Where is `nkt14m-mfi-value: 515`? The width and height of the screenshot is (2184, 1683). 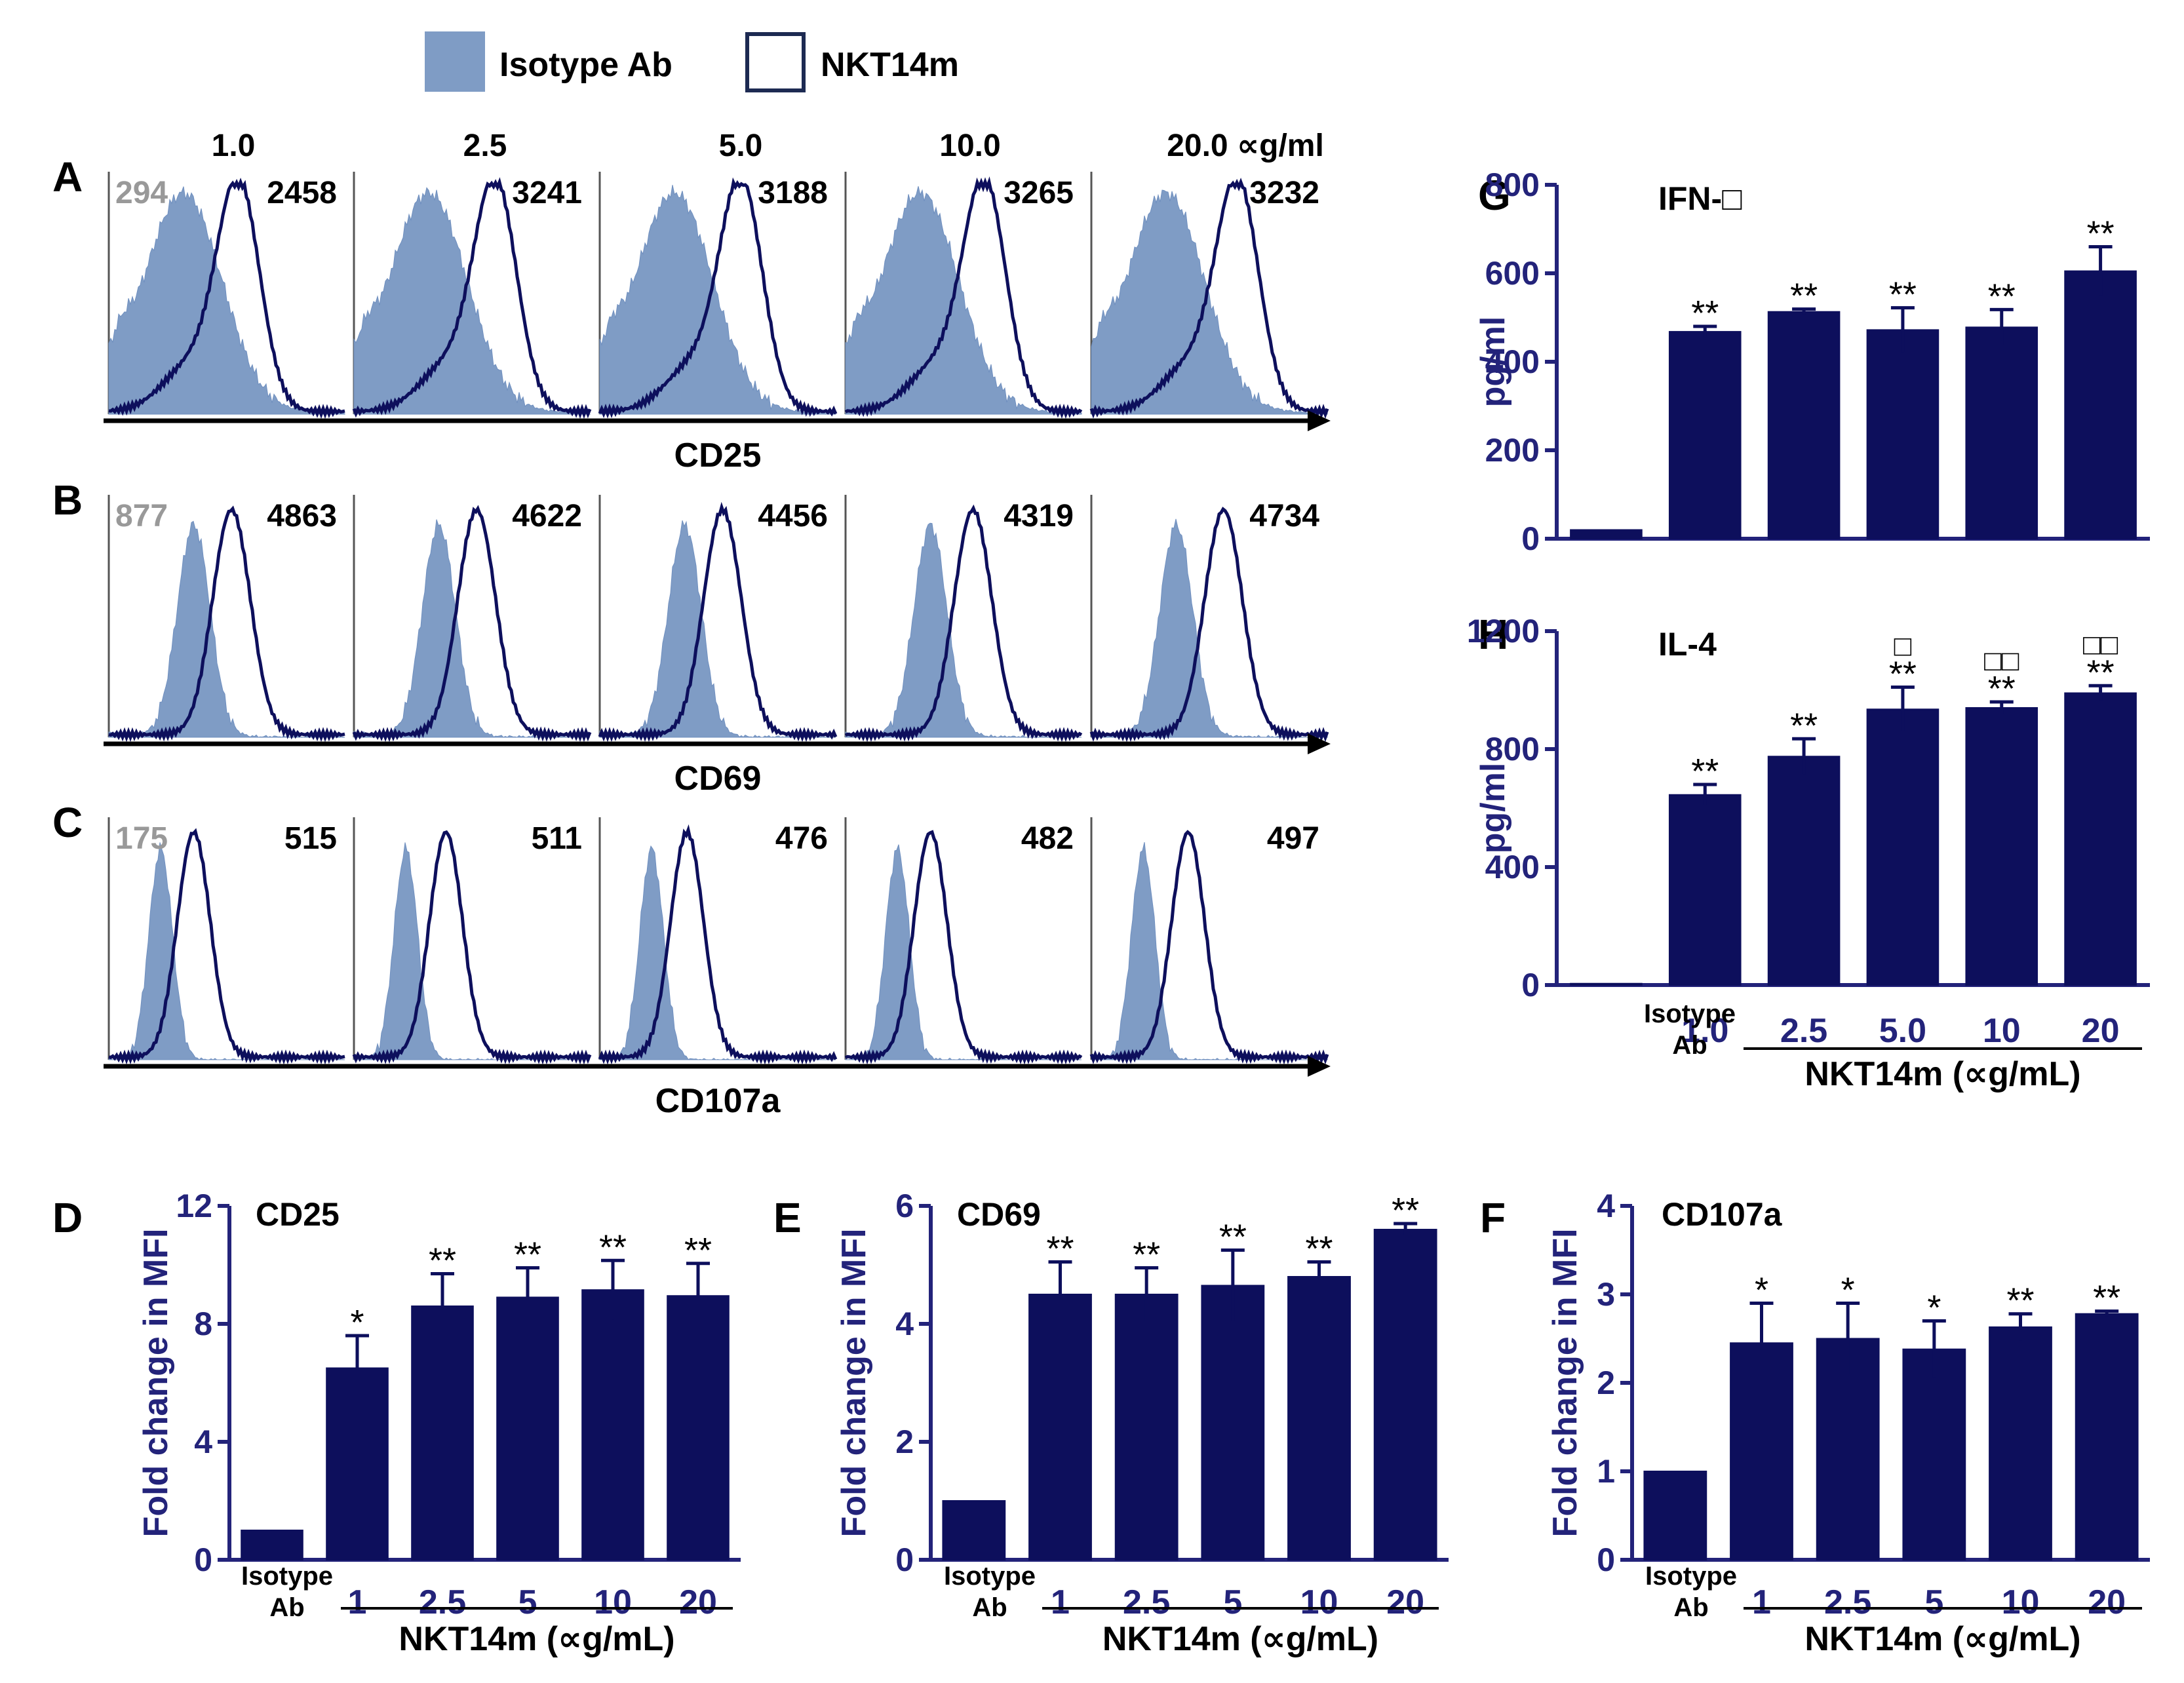
nkt14m-mfi-value: 515 is located at coordinates (310, 839).